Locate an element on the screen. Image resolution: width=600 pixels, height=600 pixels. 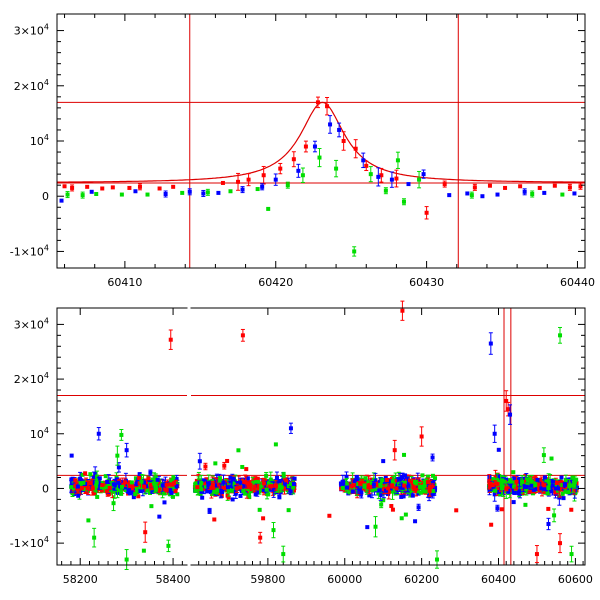
x-tick-label: 60000 is located at coordinates (344, 579).